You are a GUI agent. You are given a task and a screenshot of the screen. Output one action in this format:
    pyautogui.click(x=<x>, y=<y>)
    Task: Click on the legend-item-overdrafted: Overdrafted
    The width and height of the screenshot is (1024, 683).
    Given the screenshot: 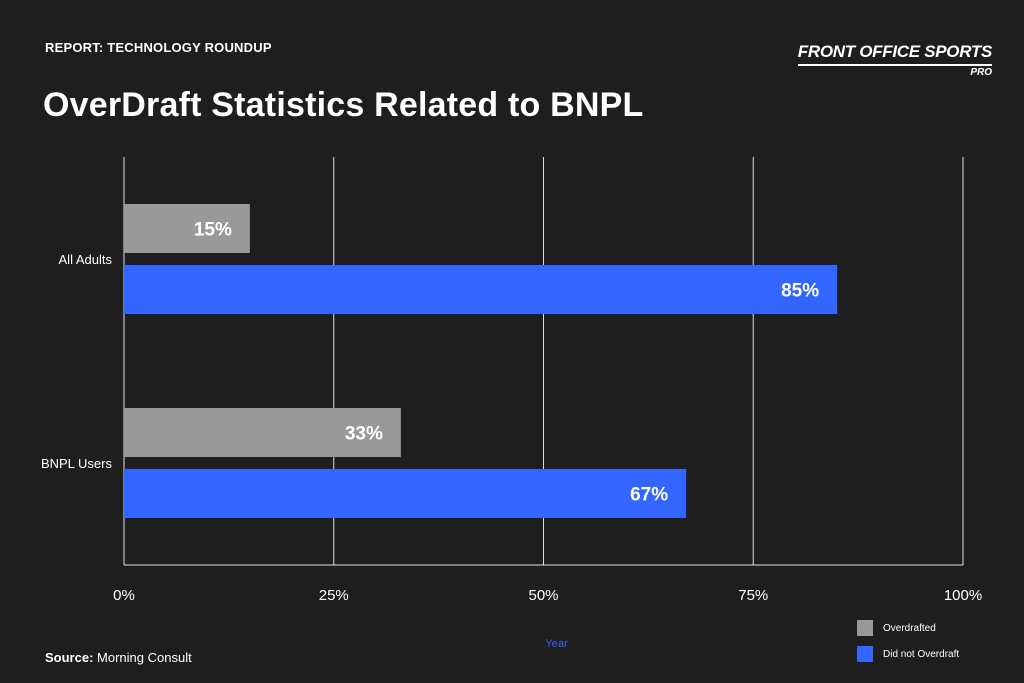 What is the action you would take?
    pyautogui.click(x=908, y=628)
    